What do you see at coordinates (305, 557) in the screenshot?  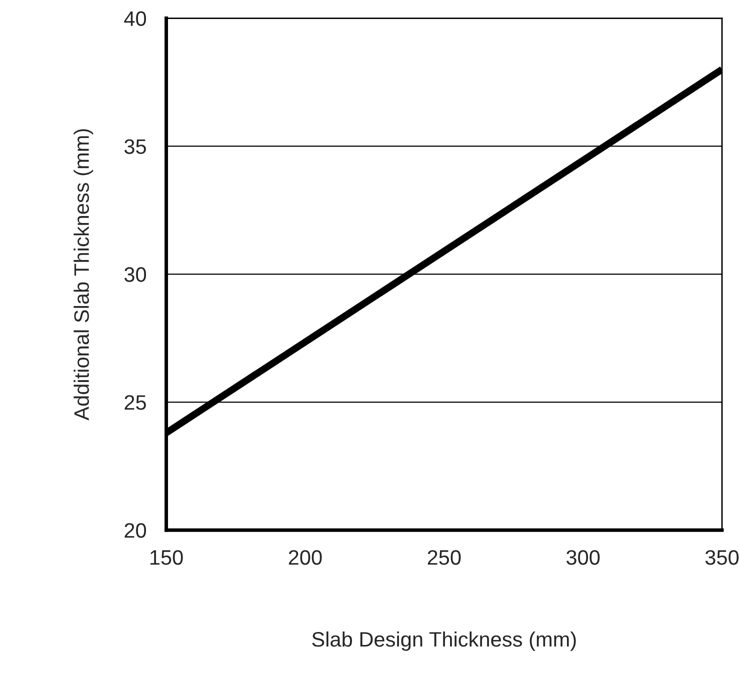 I see `x-tick-label: 200` at bounding box center [305, 557].